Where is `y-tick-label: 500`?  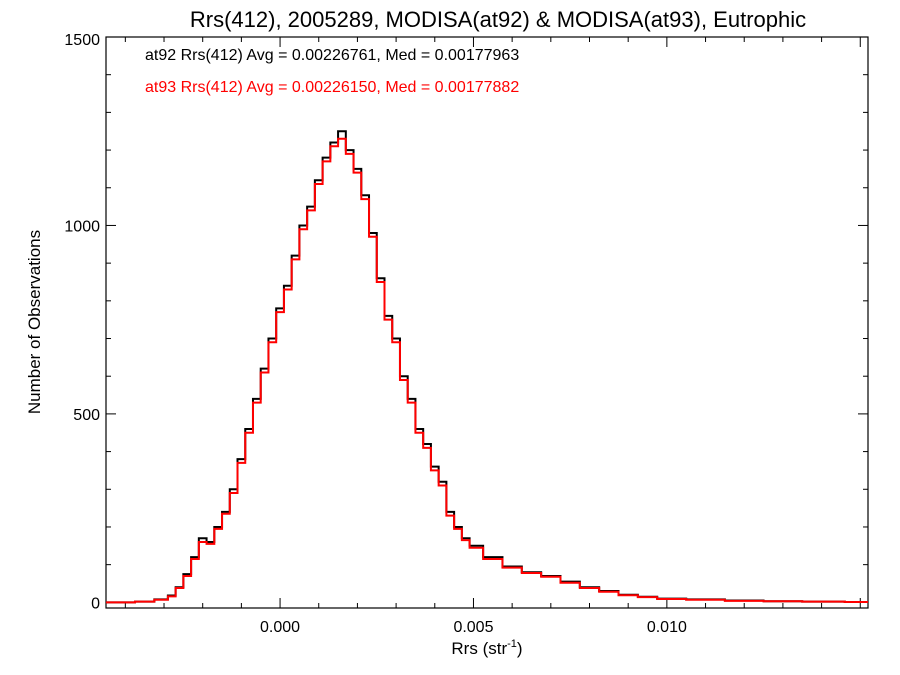
y-tick-label: 500 is located at coordinates (86, 415).